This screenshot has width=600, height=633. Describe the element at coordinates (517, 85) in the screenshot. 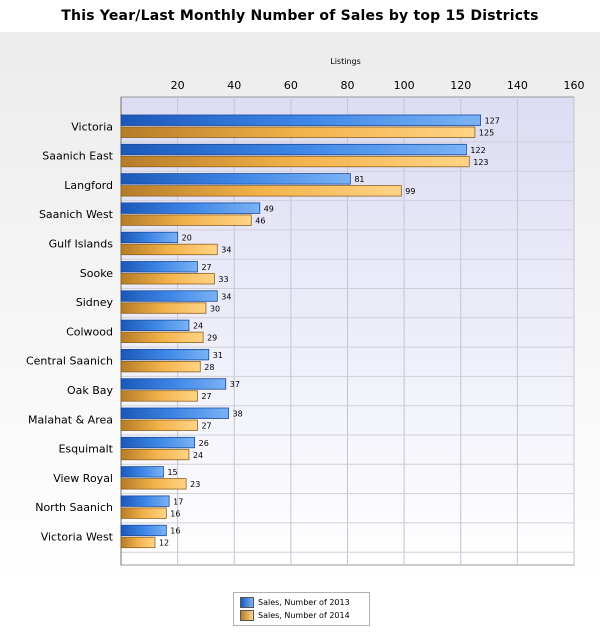

I see `x-tick-label: 140` at that location.